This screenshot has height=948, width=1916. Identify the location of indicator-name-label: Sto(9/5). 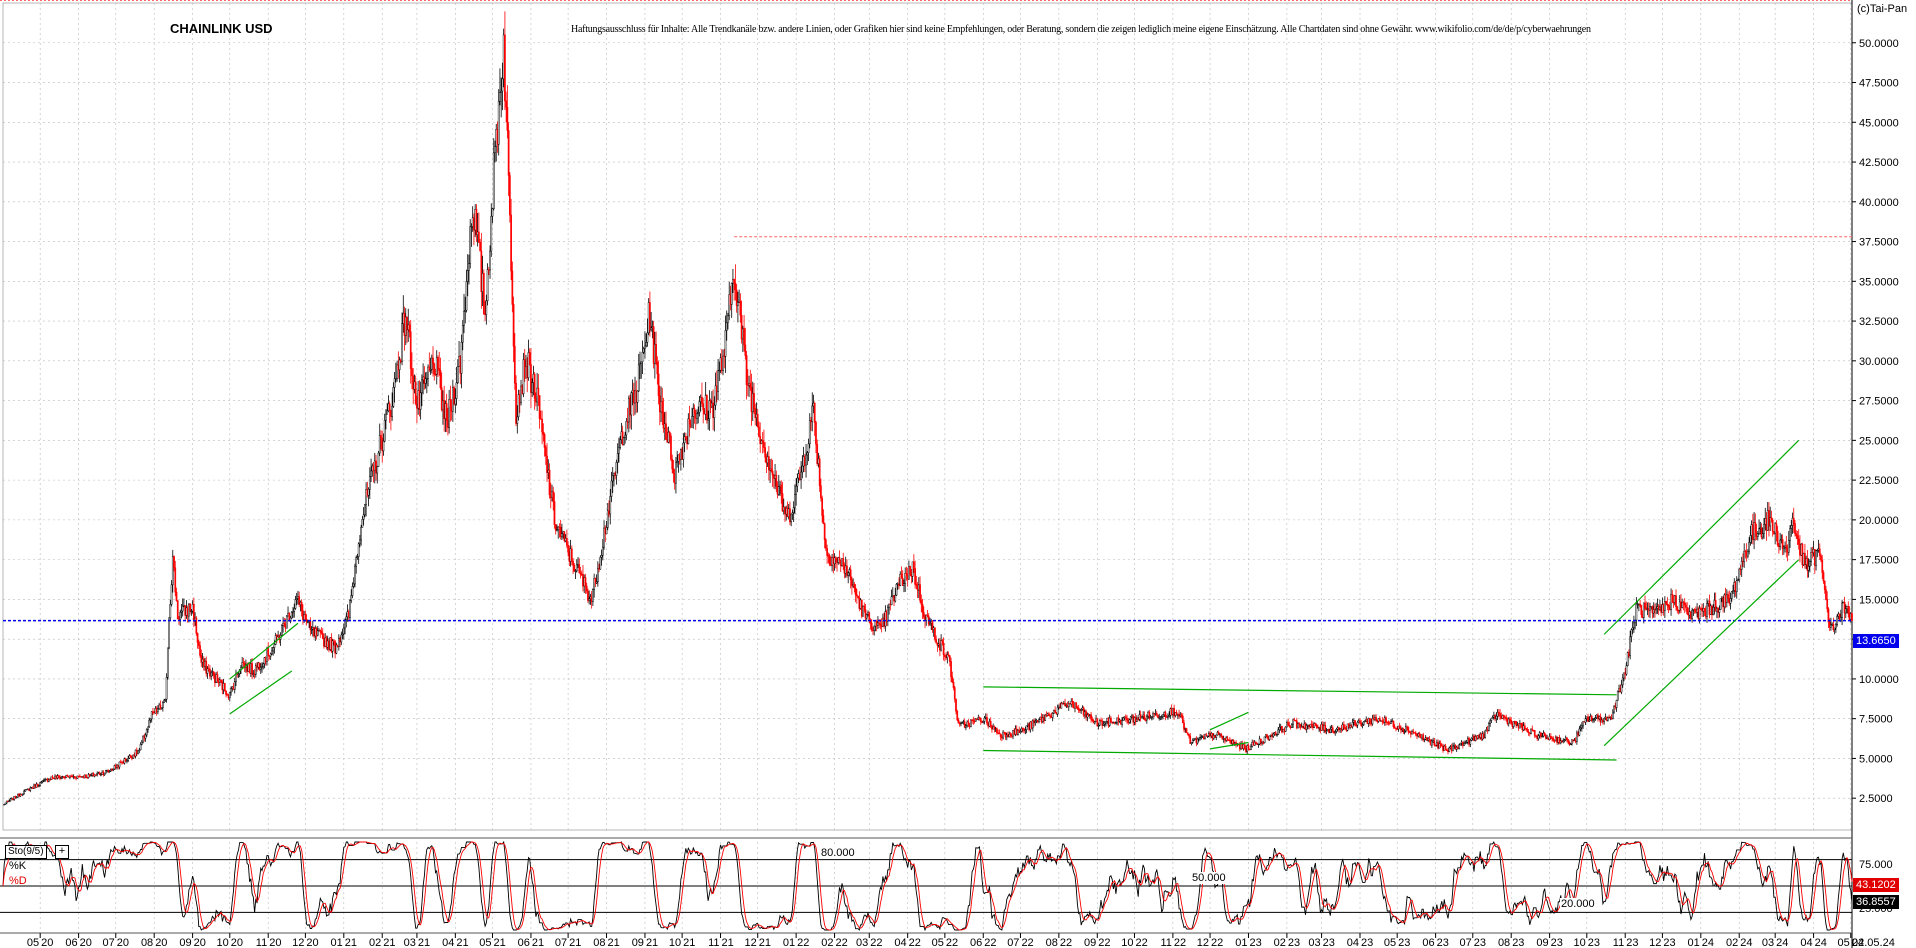
(26, 852).